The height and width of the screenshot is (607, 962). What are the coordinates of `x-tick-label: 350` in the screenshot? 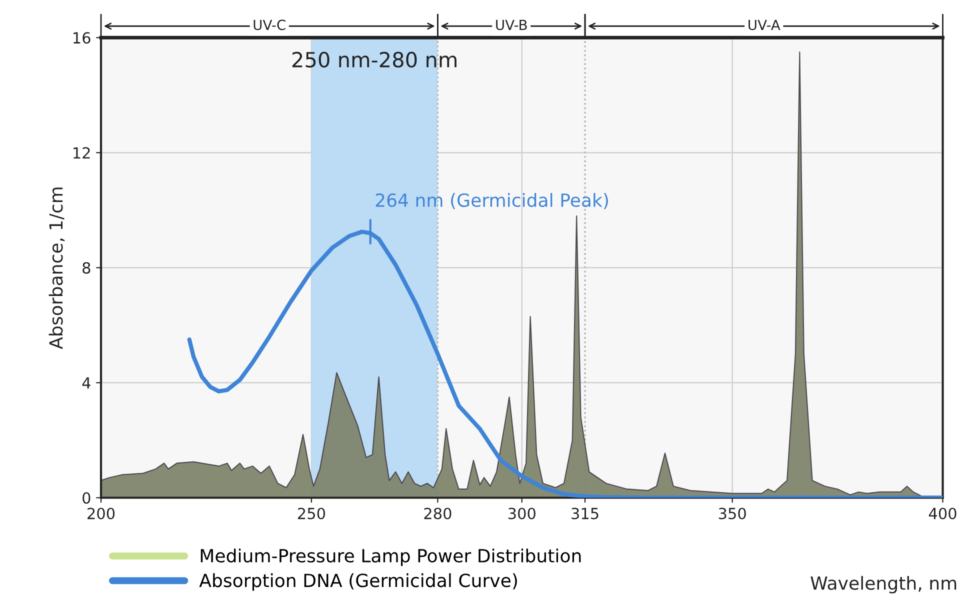 It's located at (732, 514).